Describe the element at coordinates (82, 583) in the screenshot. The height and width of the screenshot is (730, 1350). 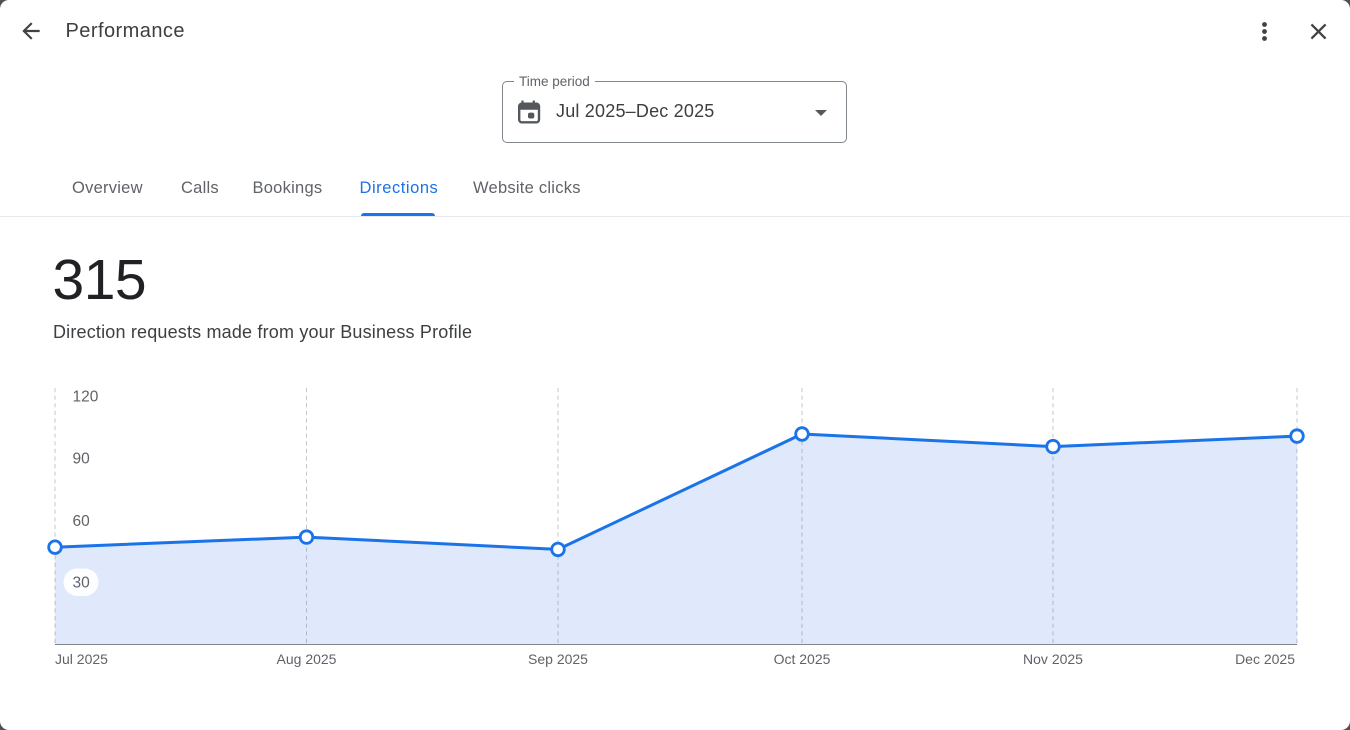
I see `svg-text: 30` at that location.